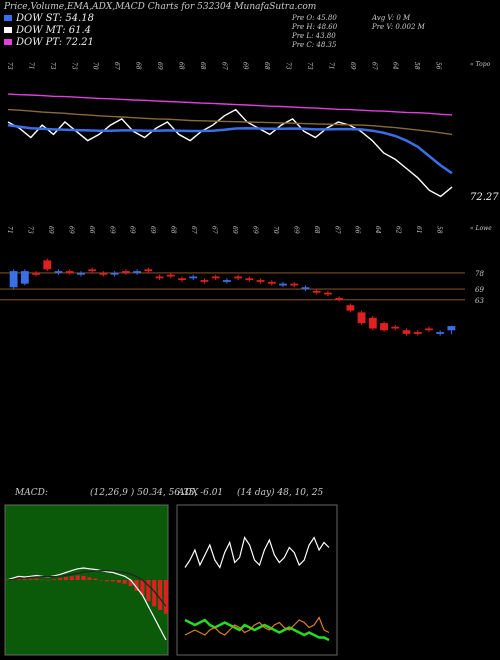 This screenshot has height=660, width=500. Describe the element at coordinates (479, 274) in the screenshot. I see `y-tick-label: 78` at that location.